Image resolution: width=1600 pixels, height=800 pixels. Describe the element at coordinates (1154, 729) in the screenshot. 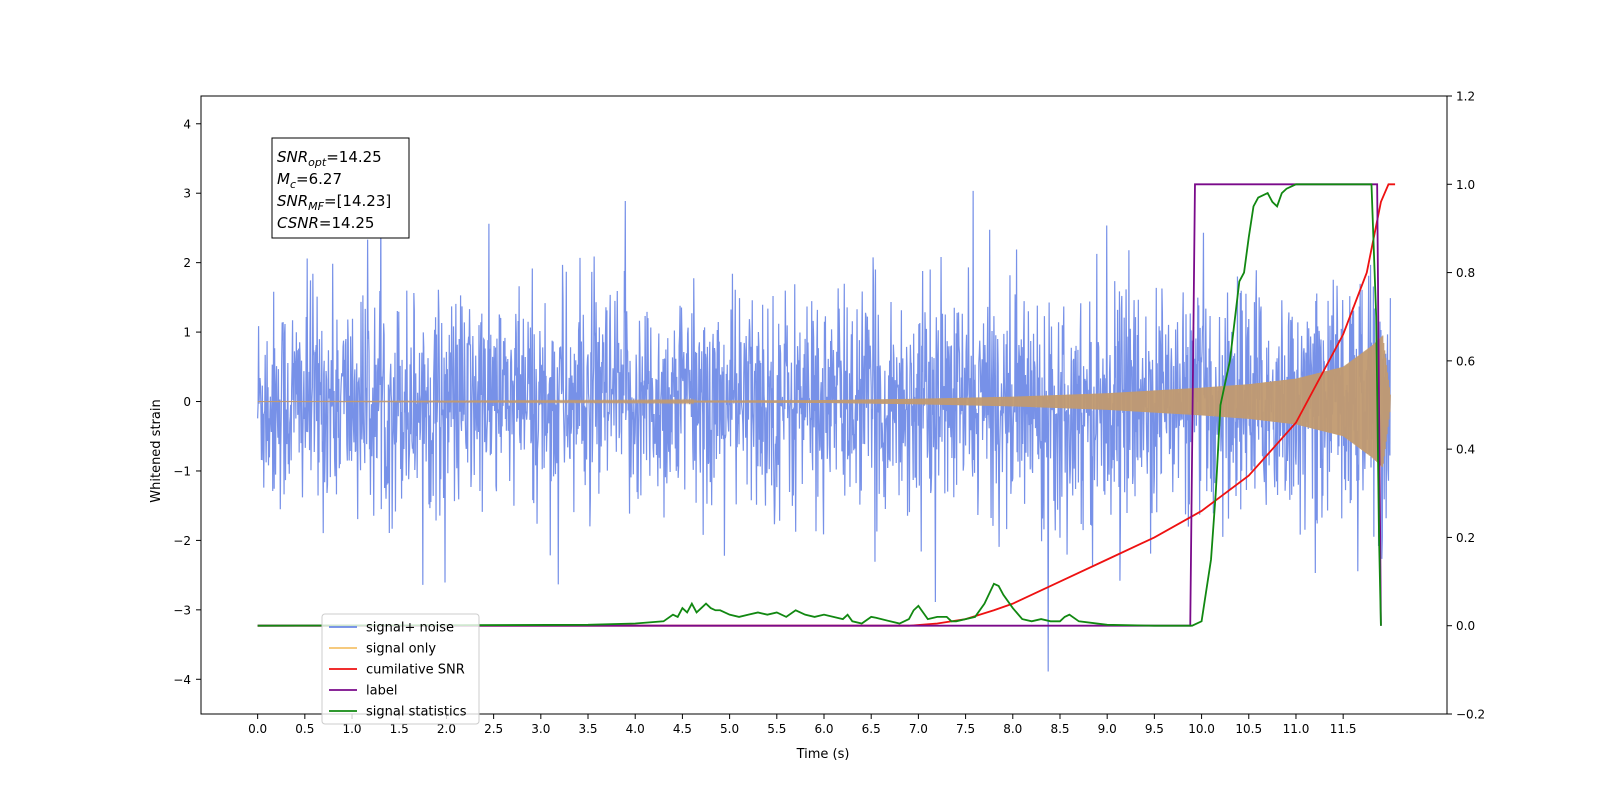

I see `x-tick-label: 9.5` at that location.